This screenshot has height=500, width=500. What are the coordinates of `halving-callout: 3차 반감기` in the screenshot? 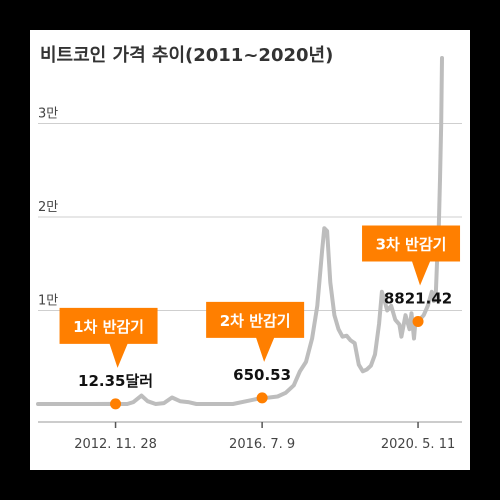 It's located at (411, 255).